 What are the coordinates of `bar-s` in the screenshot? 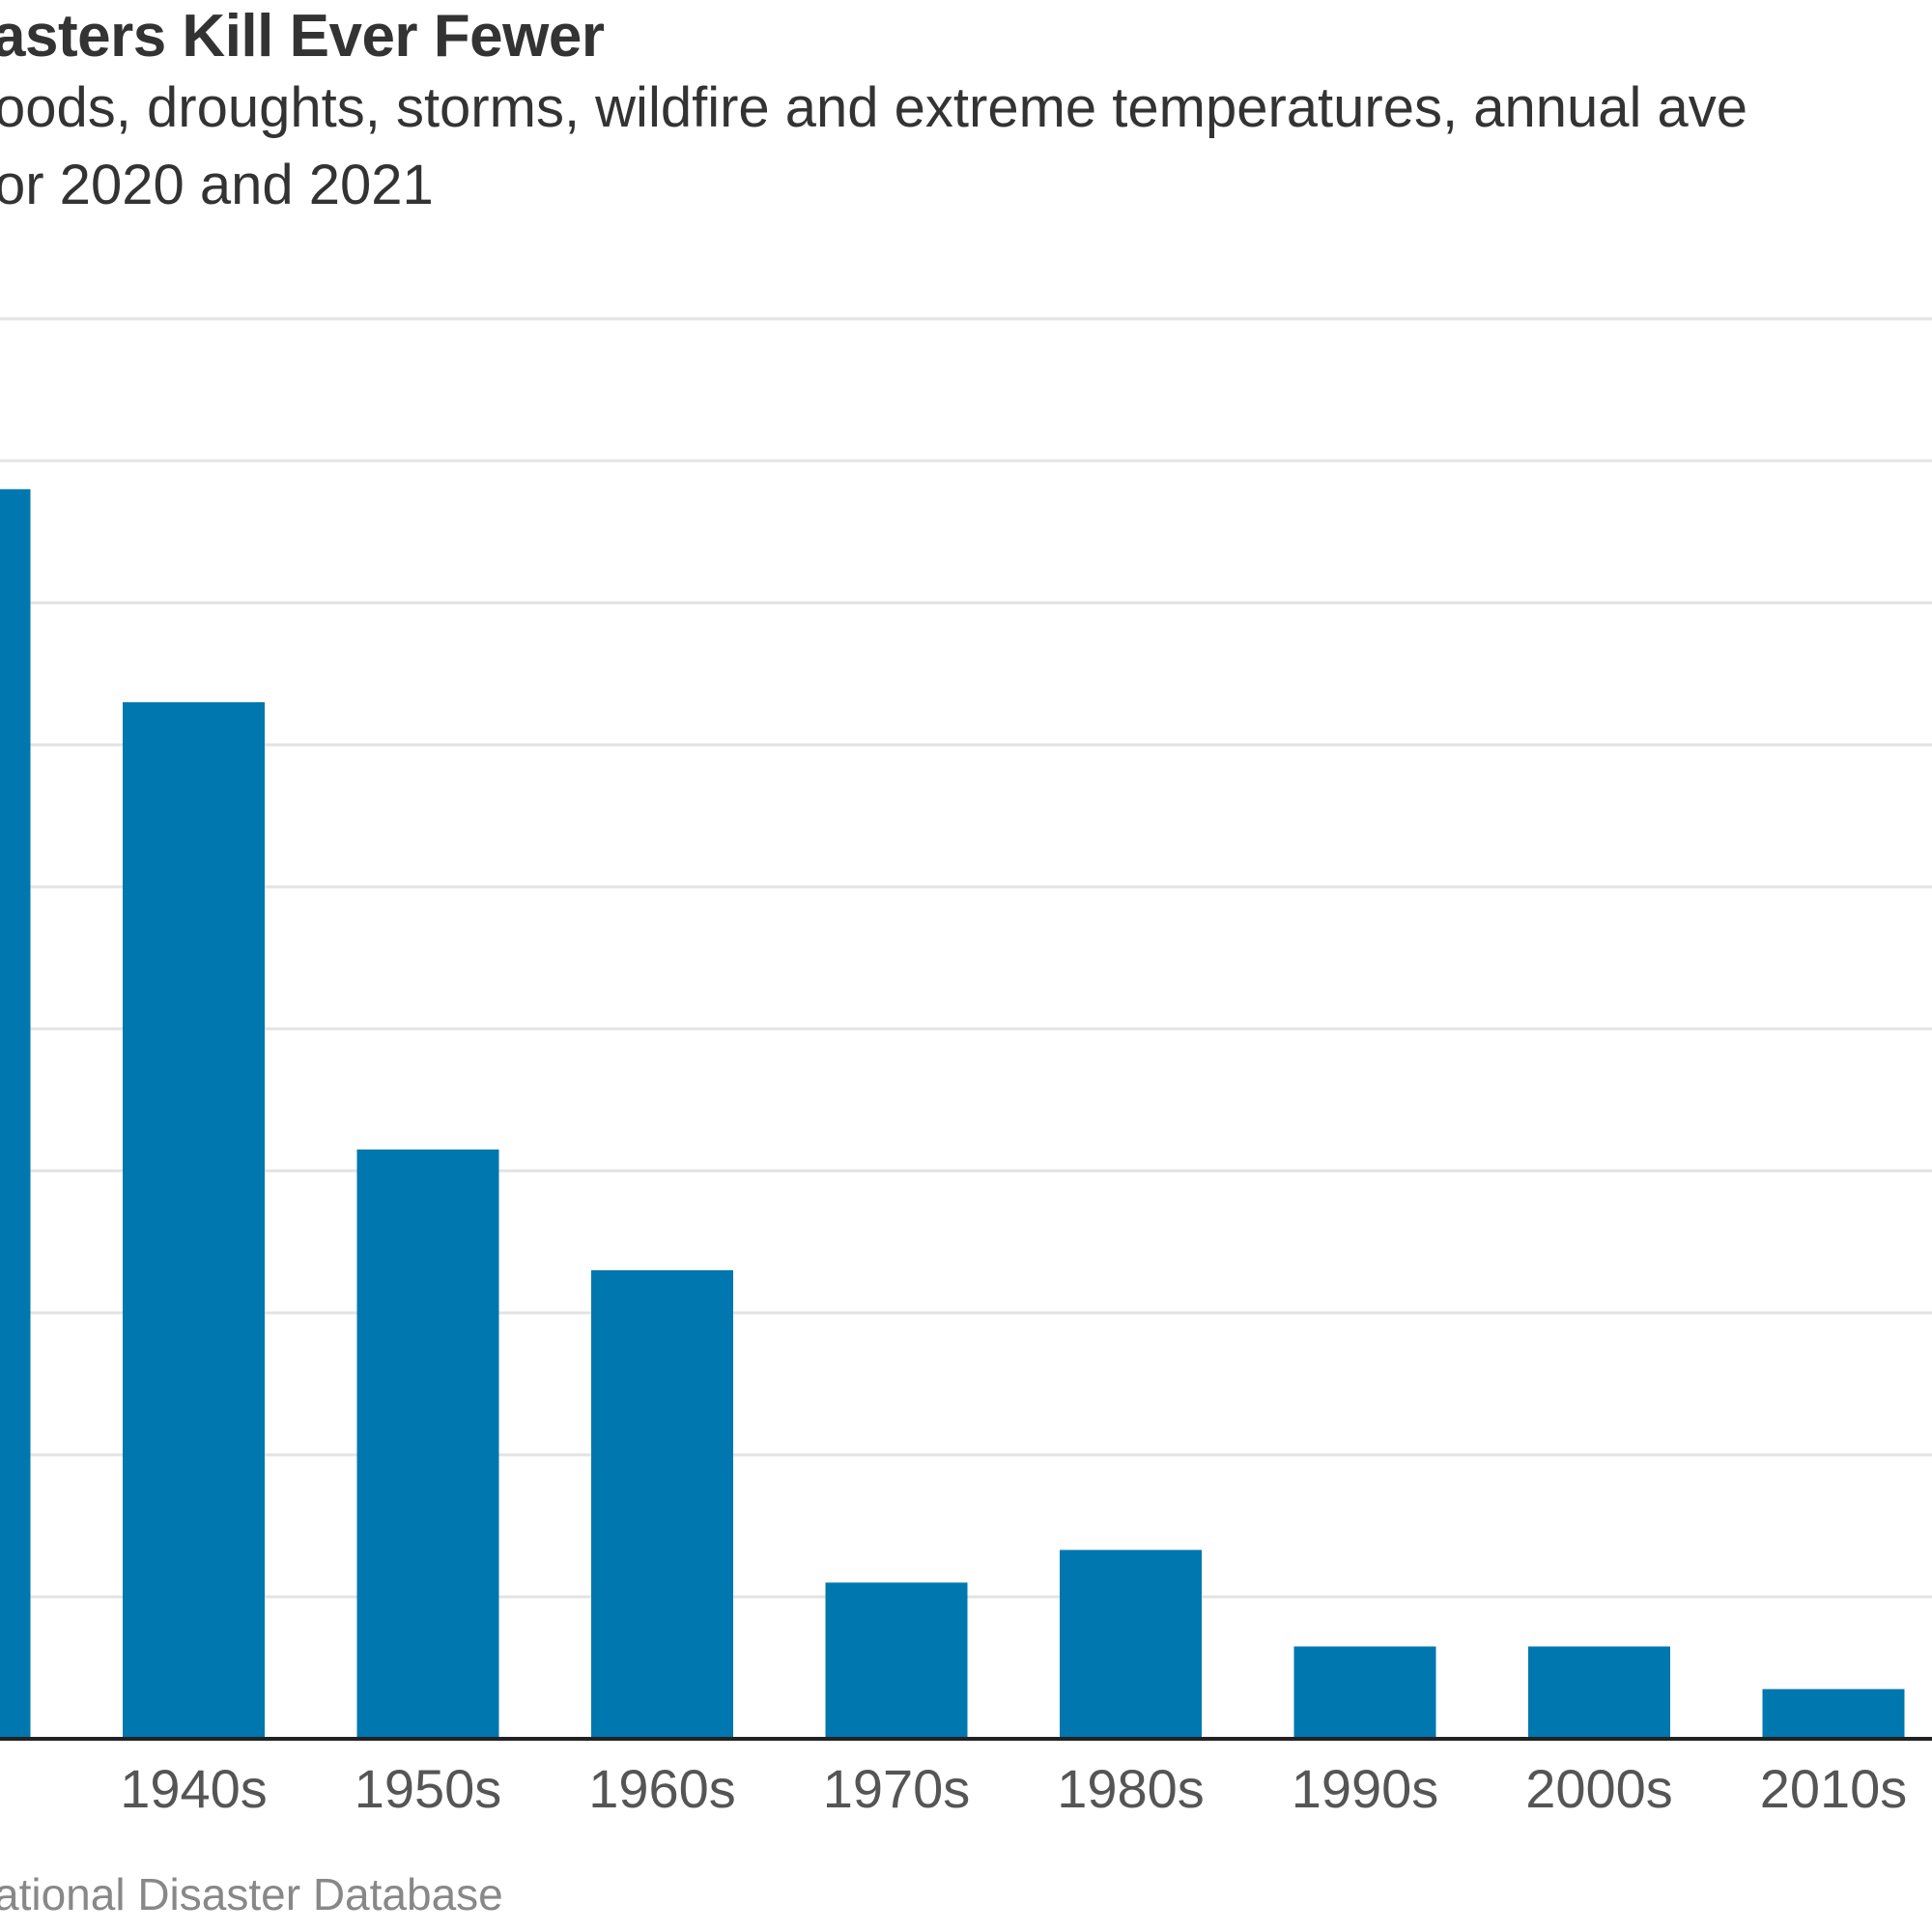 It's located at (15, 1114).